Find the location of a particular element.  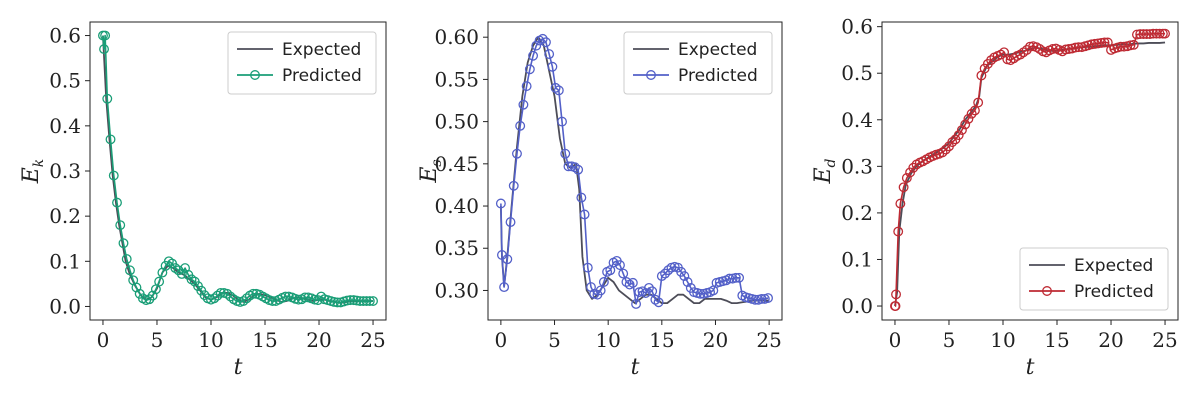

y-tick-label: 0.6 is located at coordinates (65, 36).